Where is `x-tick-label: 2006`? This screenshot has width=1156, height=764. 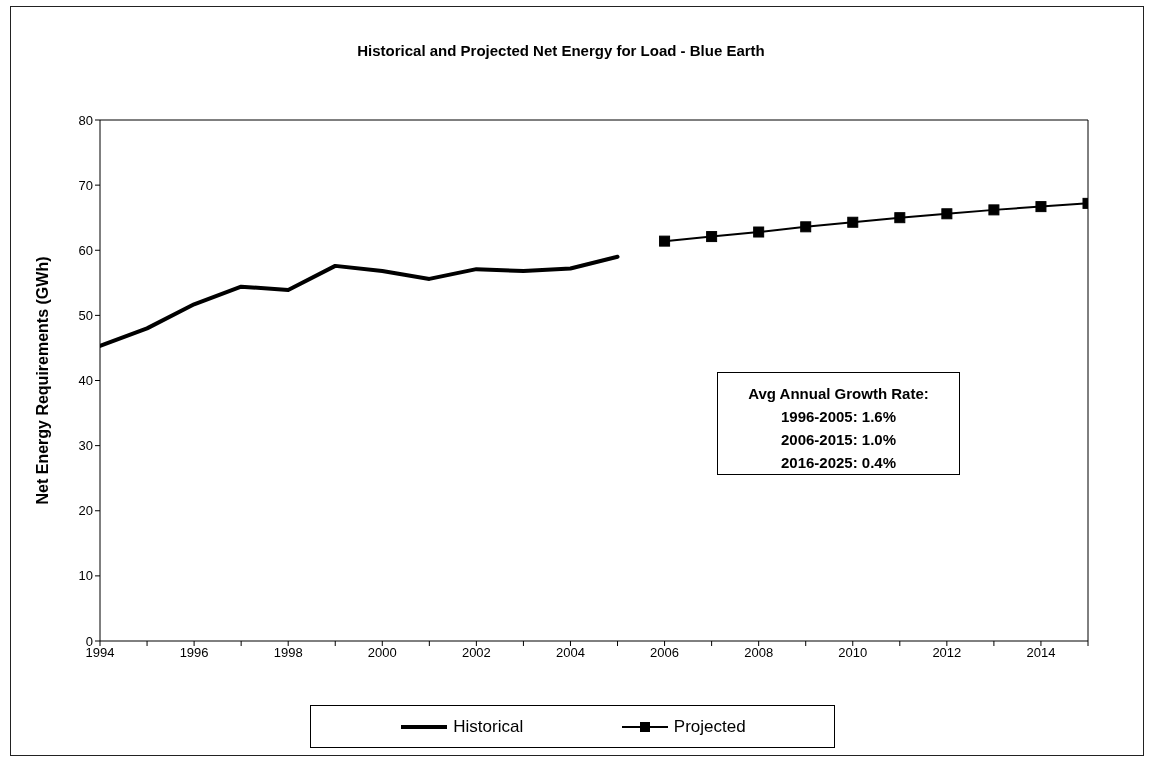
x-tick-label: 2006 is located at coordinates (665, 653).